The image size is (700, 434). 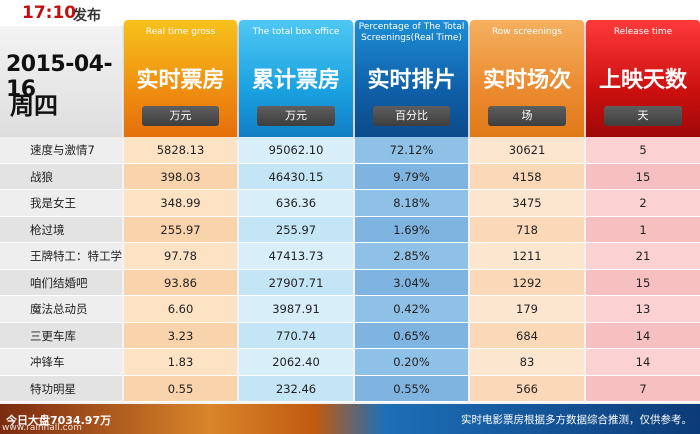 I want to click on column-header-zh: 上映天数, so click(x=642, y=80).